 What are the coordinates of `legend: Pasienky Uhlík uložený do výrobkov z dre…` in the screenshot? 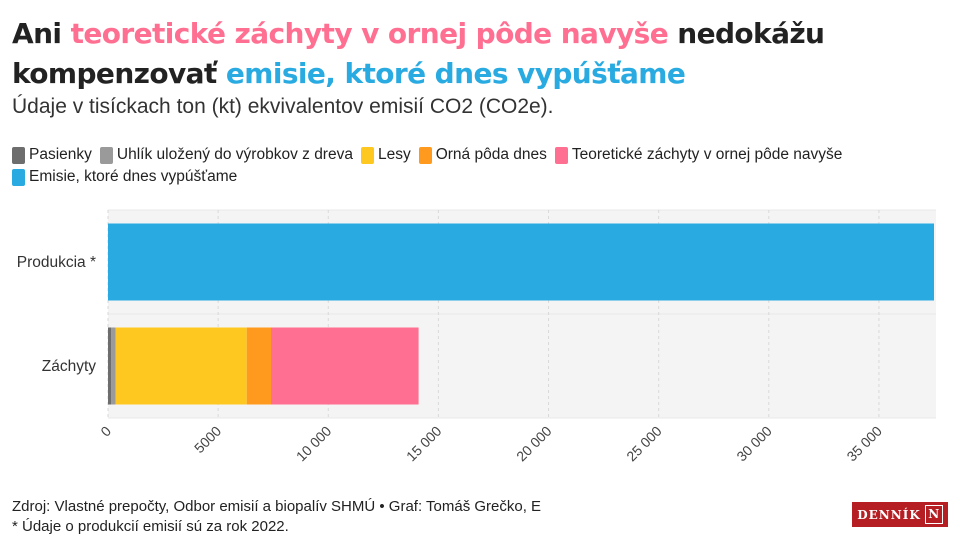 It's located at (462, 166).